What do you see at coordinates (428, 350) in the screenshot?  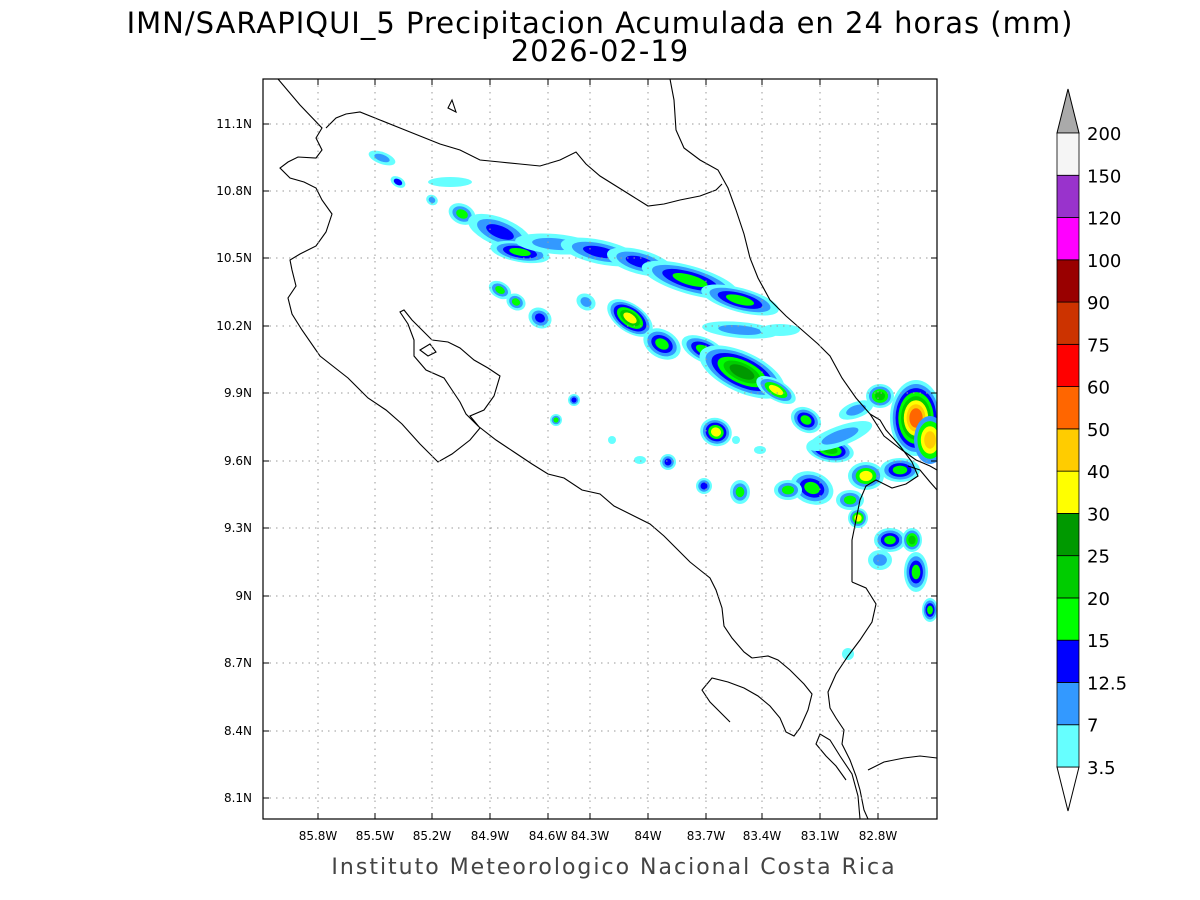 I see `island-nicoya` at bounding box center [428, 350].